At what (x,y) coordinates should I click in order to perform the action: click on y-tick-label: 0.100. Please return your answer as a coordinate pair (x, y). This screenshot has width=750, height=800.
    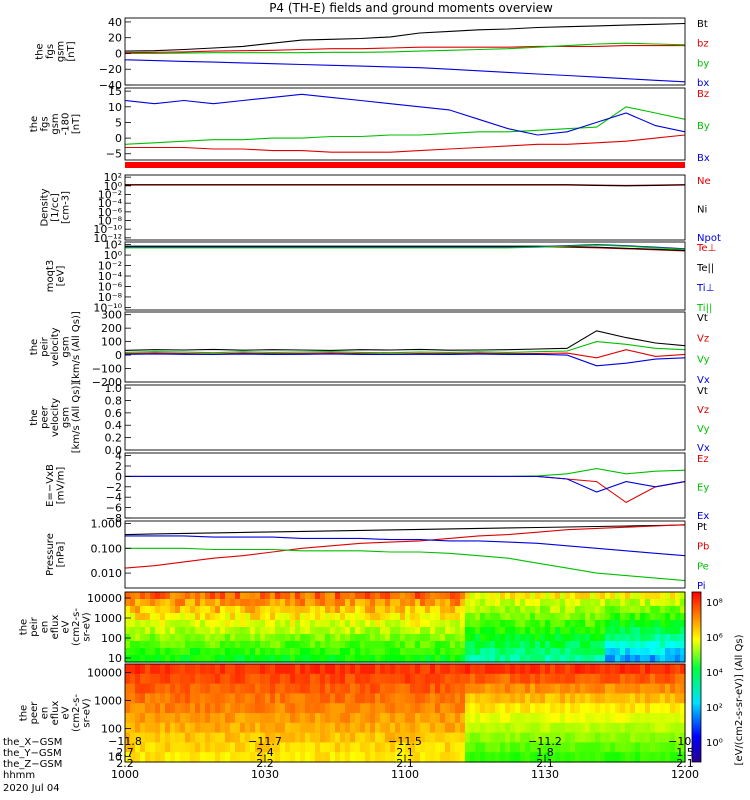
    Looking at the image, I should click on (107, 548).